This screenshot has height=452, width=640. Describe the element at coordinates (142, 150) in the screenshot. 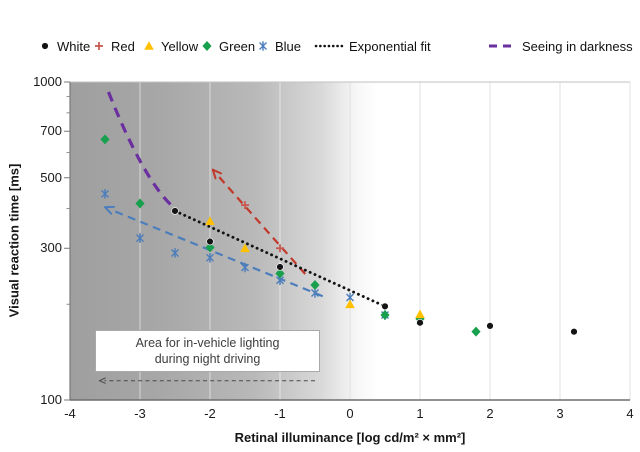

I see `seeing-in-darkness-curve` at that location.